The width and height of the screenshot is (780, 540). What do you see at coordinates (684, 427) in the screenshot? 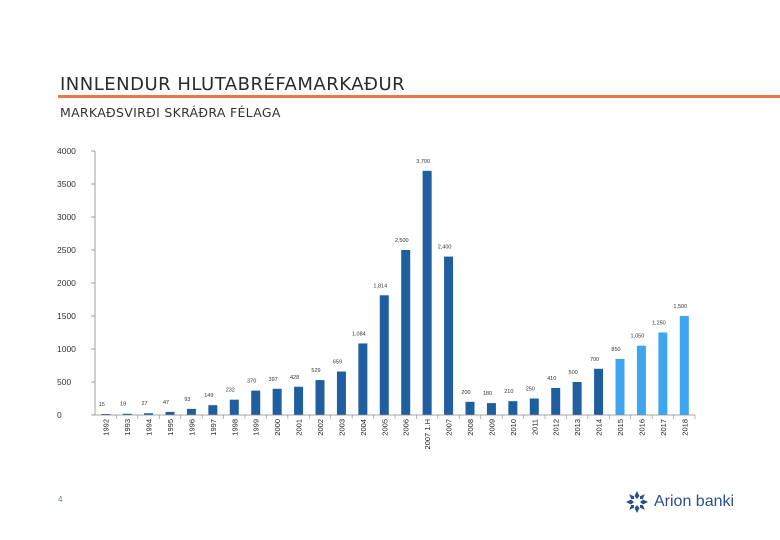
I see `x-tick-label: 2018` at bounding box center [684, 427].